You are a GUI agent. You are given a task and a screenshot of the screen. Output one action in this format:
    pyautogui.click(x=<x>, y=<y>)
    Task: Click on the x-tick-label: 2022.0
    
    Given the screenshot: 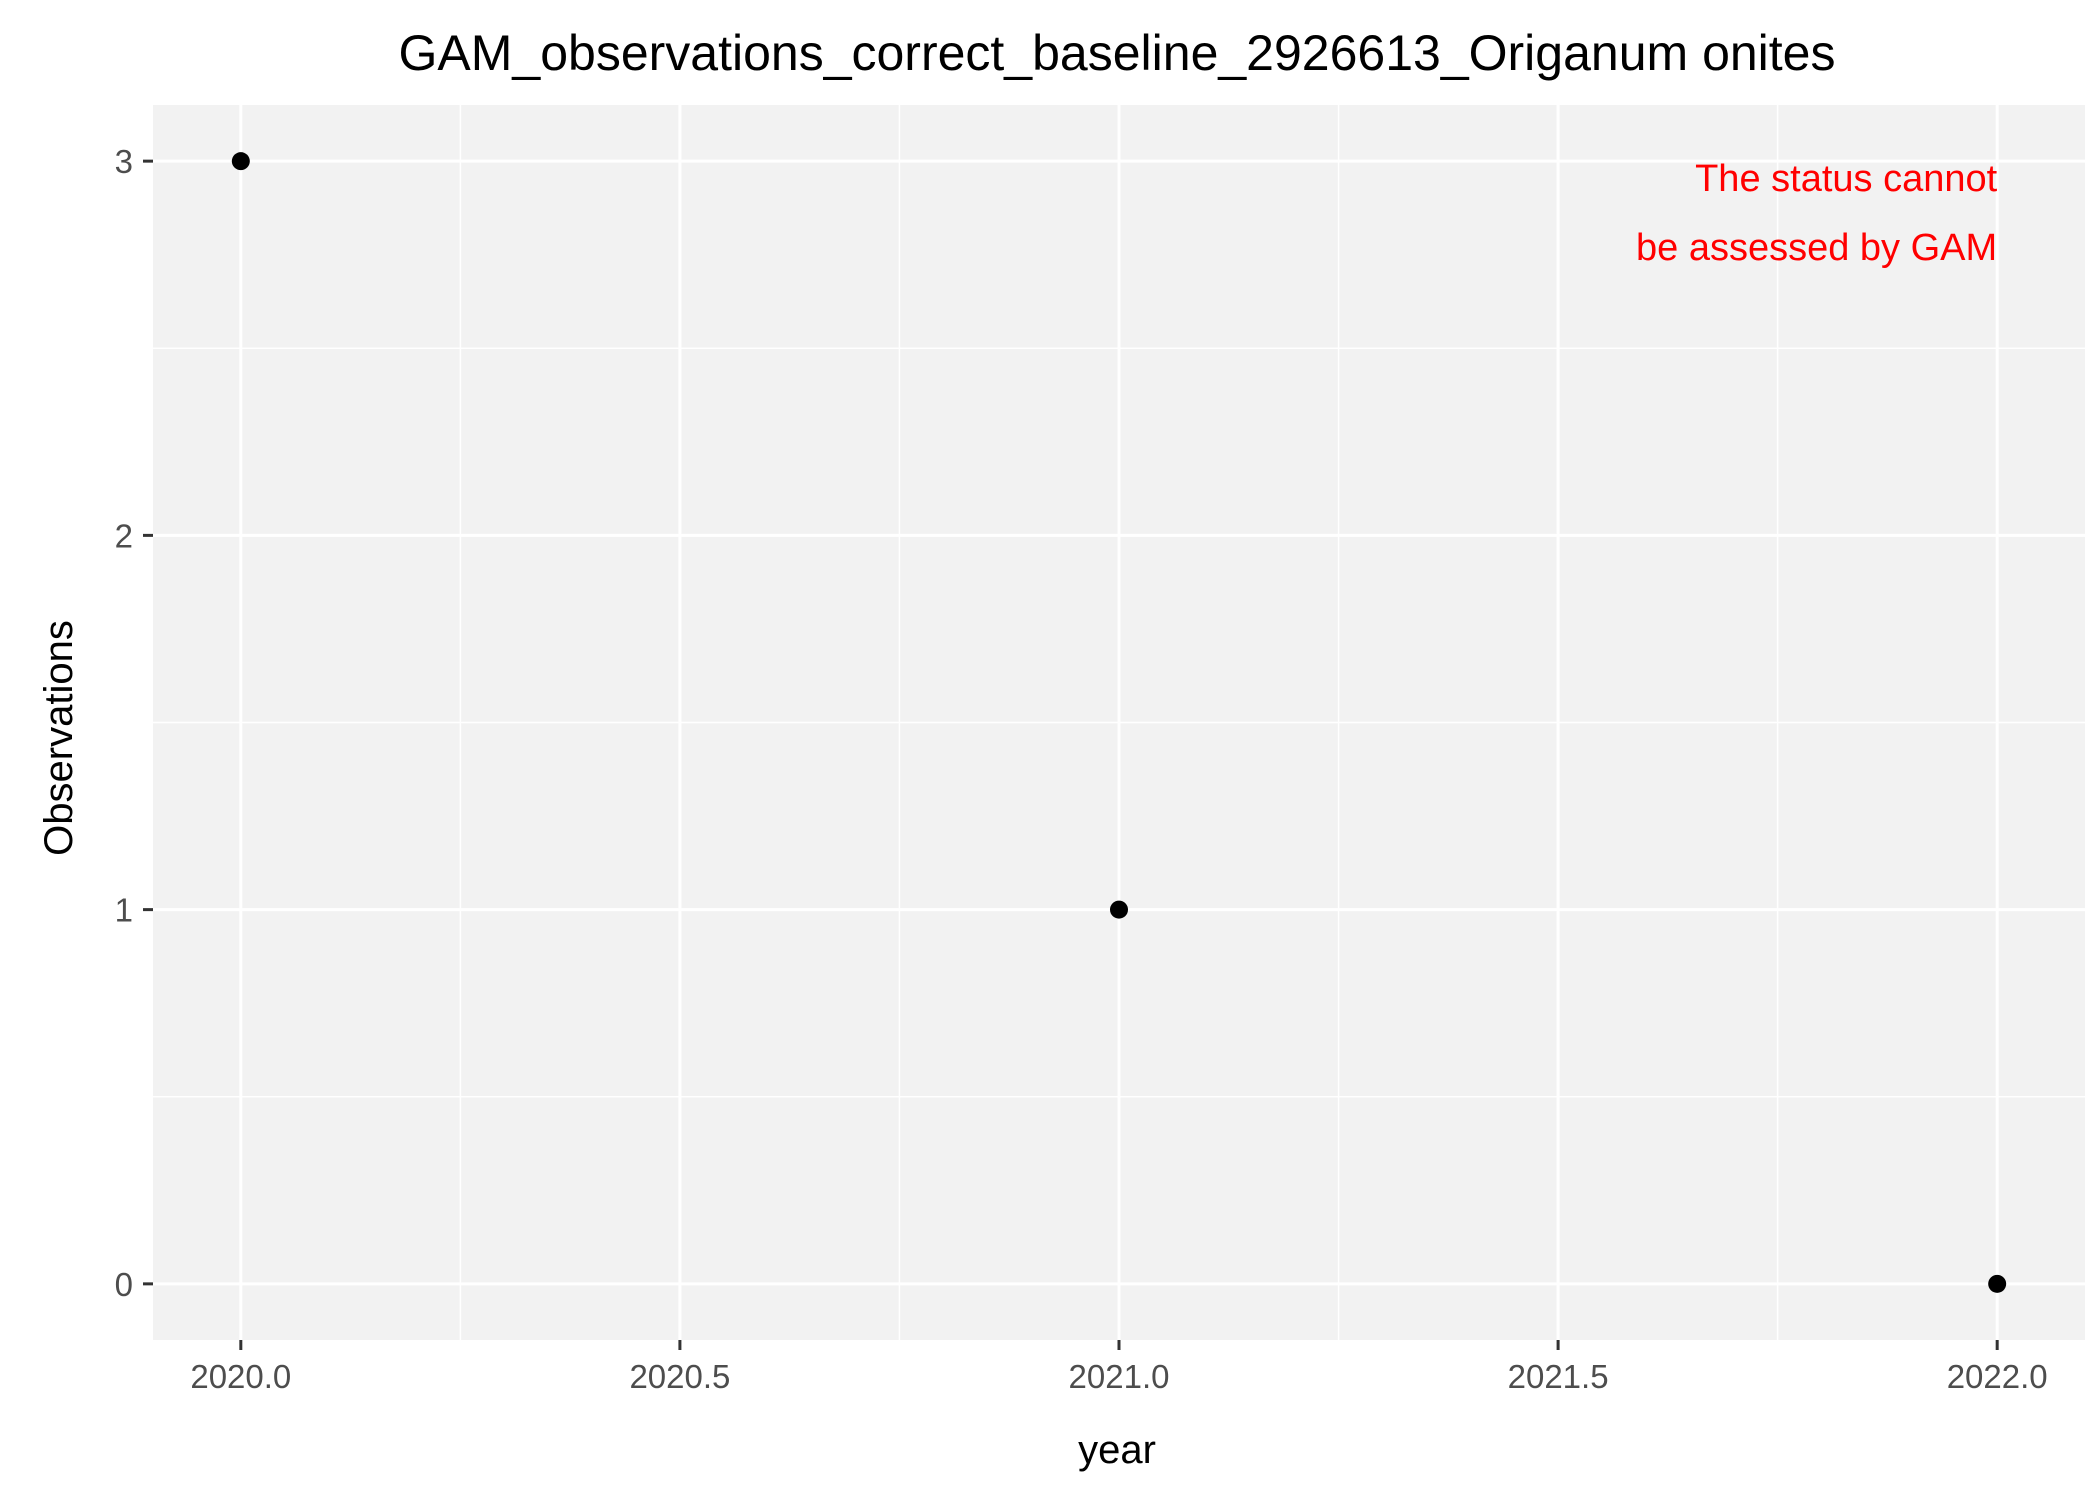 What is the action you would take?
    pyautogui.click(x=1997, y=1376)
    